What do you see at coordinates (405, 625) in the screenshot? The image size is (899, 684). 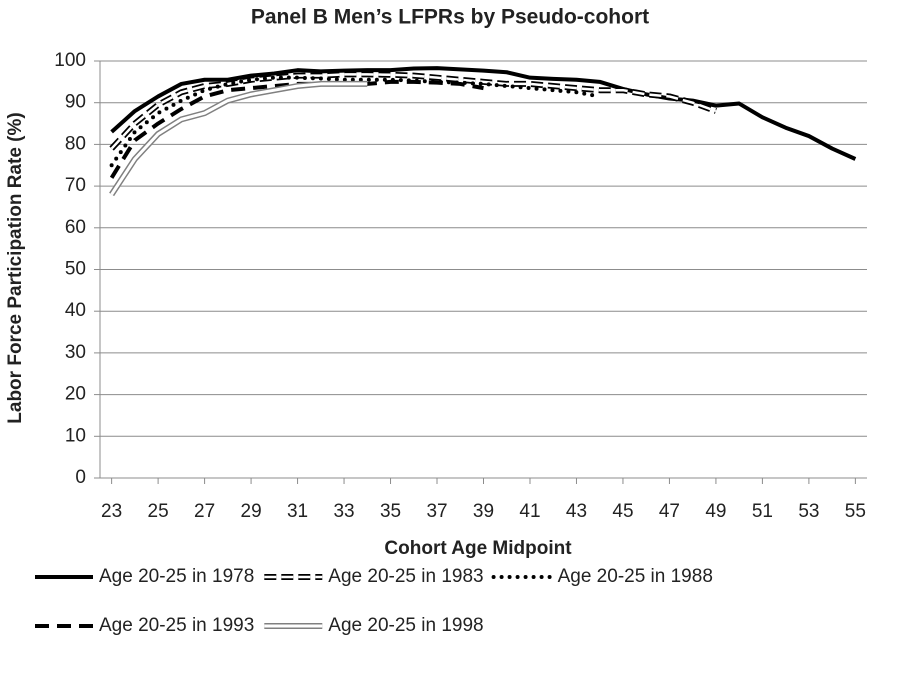 I see `legend-label: Age 20-25 in 1998` at bounding box center [405, 625].